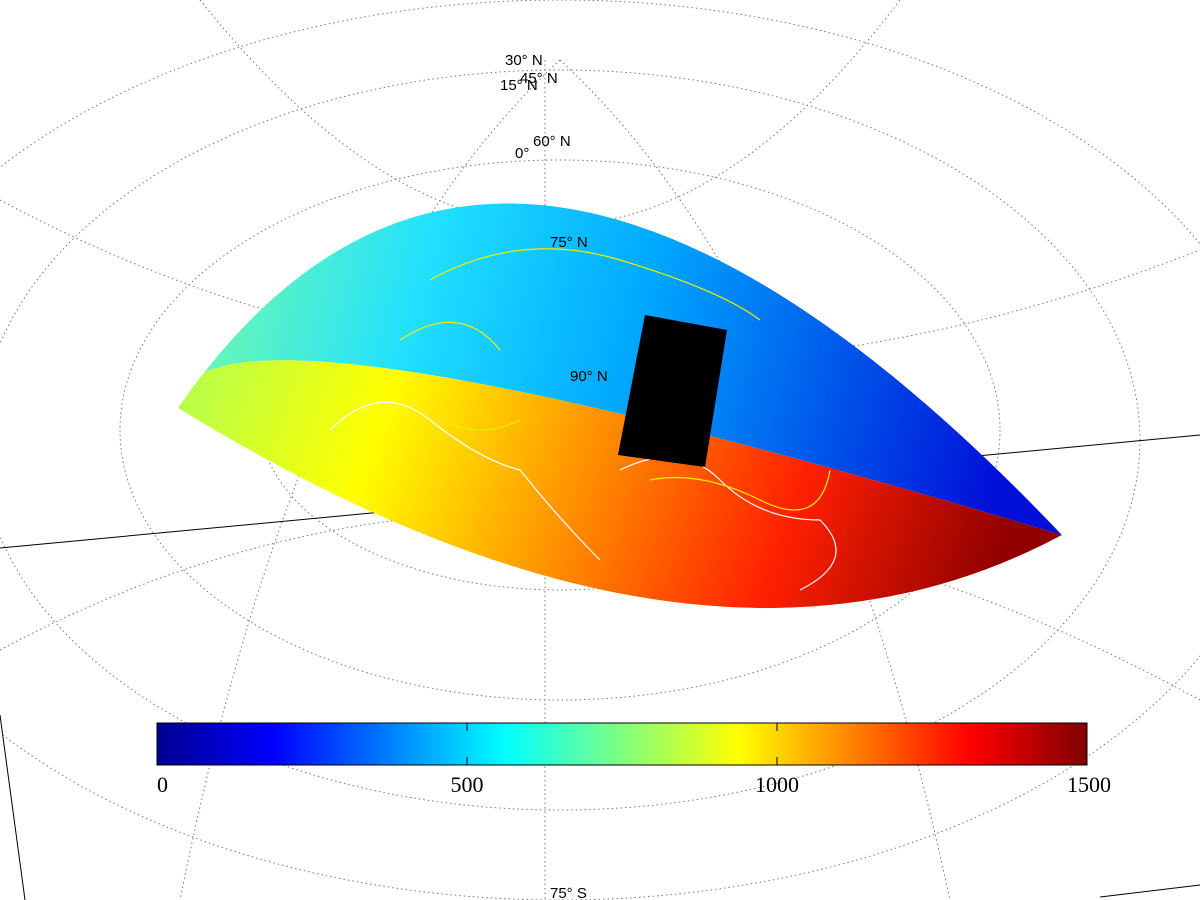  Describe the element at coordinates (568, 892) in the screenshot. I see `latitude-label: 75° S` at that location.